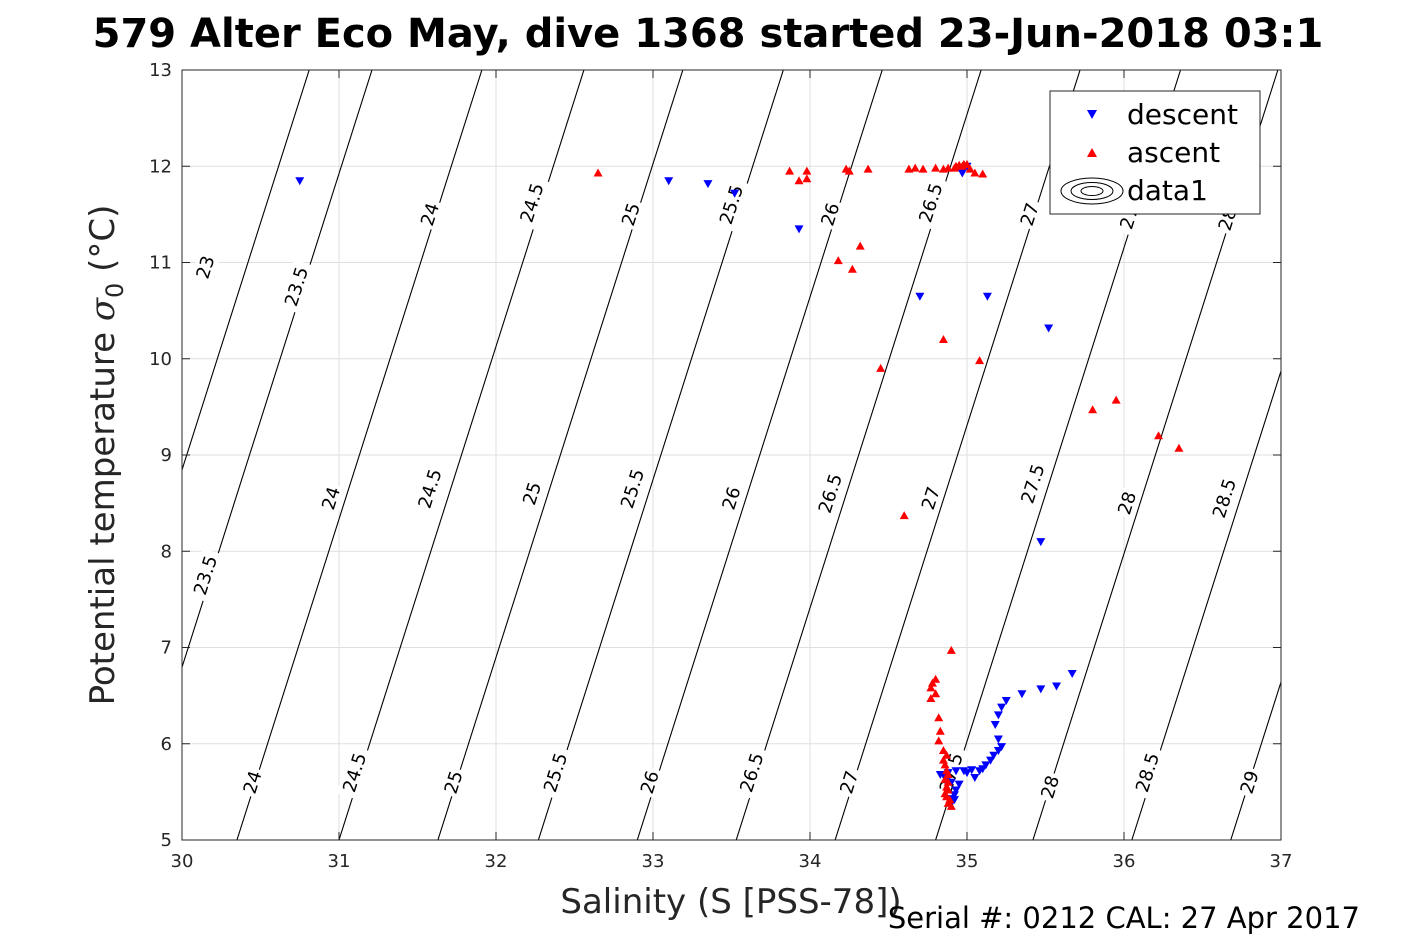  Describe the element at coordinates (1249, 782) in the screenshot. I see `contour-label: 29` at that location.